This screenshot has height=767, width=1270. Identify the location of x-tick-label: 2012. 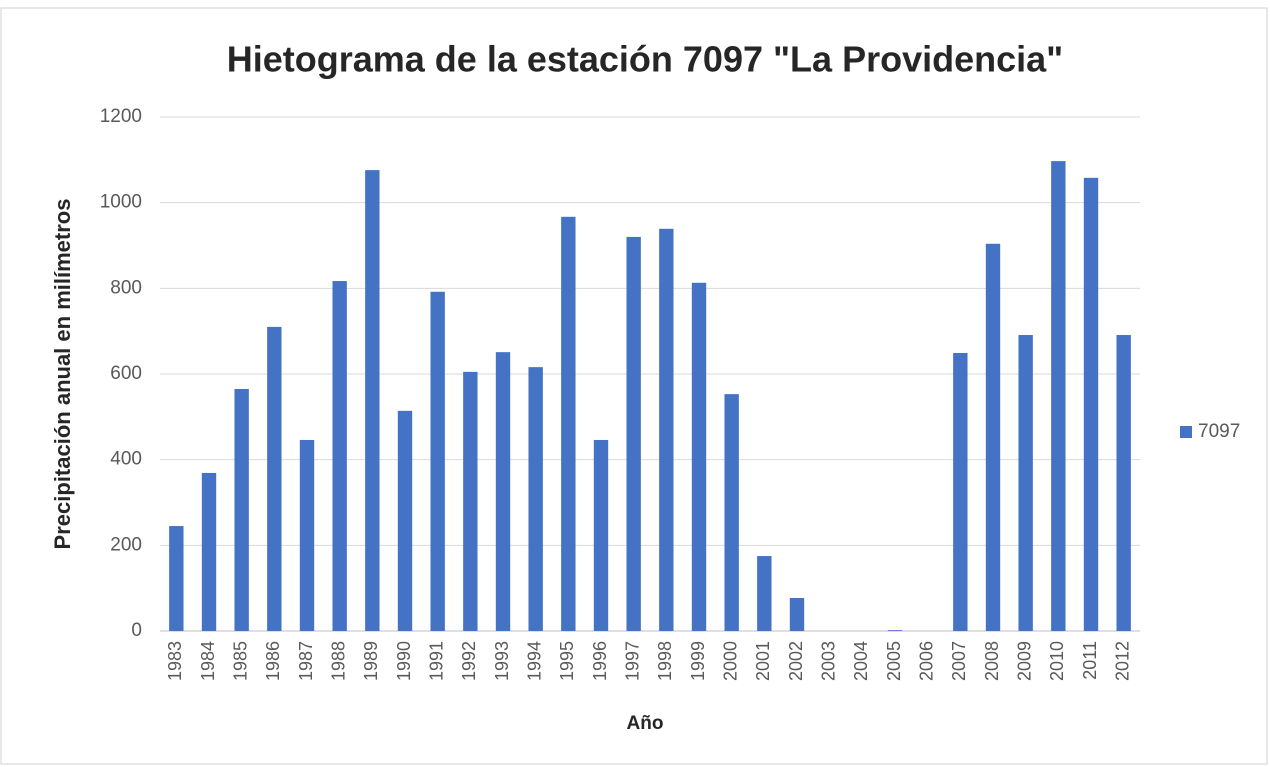
(1122, 661).